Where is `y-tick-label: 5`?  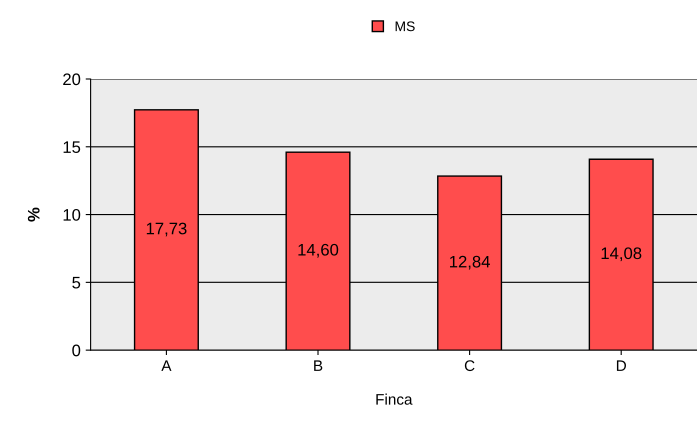
y-tick-label: 5 is located at coordinates (76, 282).